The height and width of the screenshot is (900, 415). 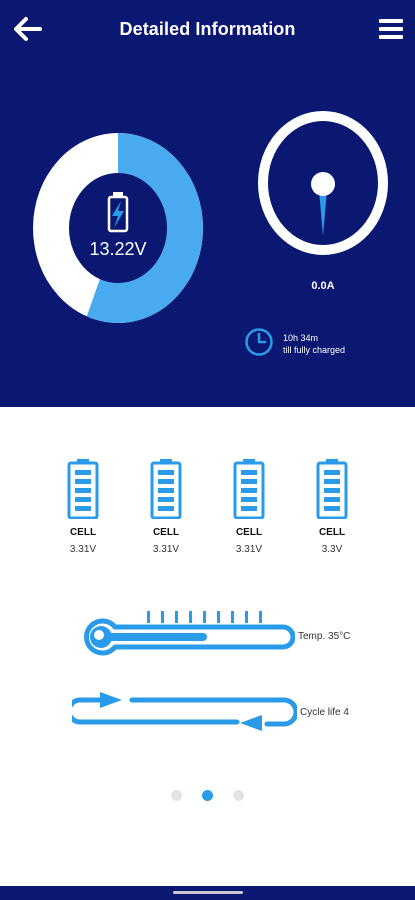 I want to click on current-value: 0.0A, so click(x=323, y=286).